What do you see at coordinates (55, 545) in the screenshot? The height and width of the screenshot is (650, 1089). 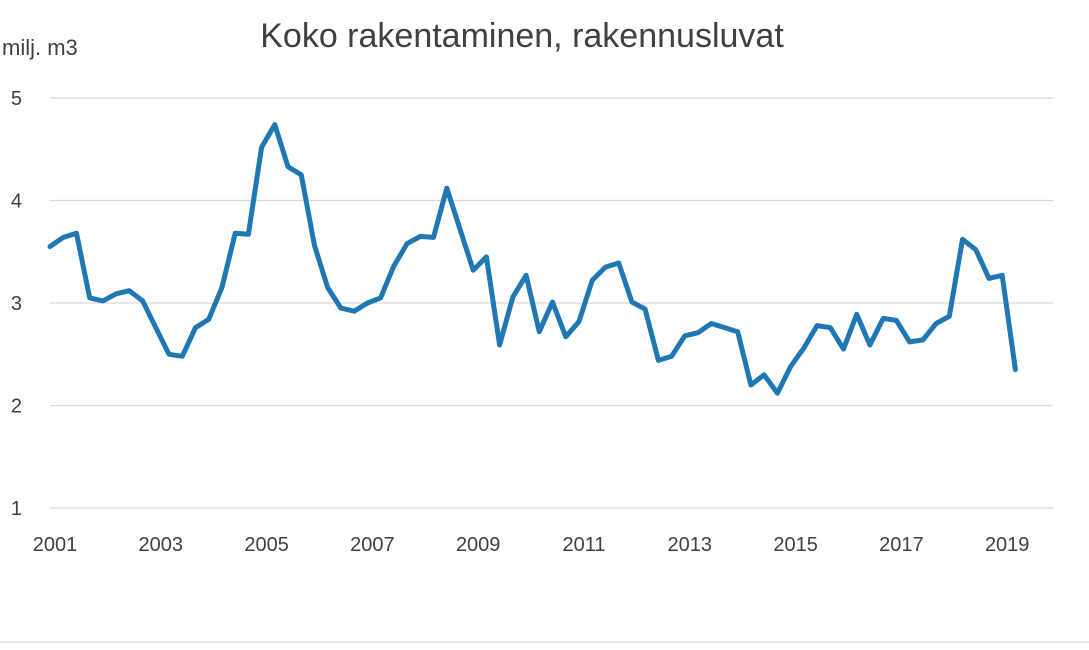 I see `x-tick-label: 2001` at bounding box center [55, 545].